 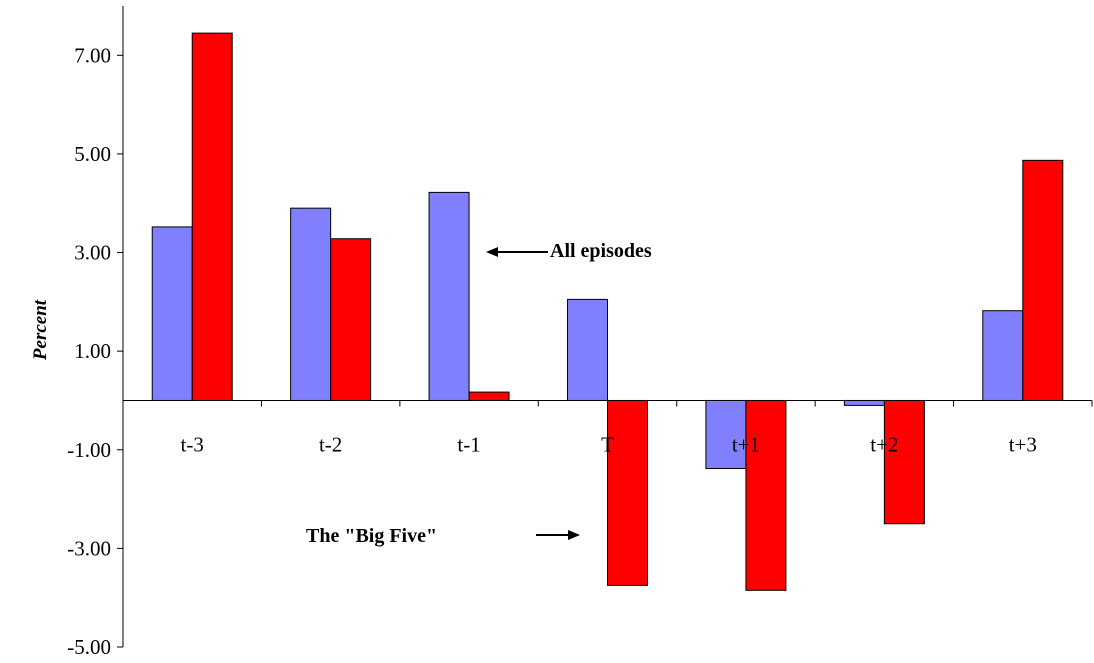 What do you see at coordinates (89, 450) in the screenshot?
I see `y-tick-label: -1.00` at bounding box center [89, 450].